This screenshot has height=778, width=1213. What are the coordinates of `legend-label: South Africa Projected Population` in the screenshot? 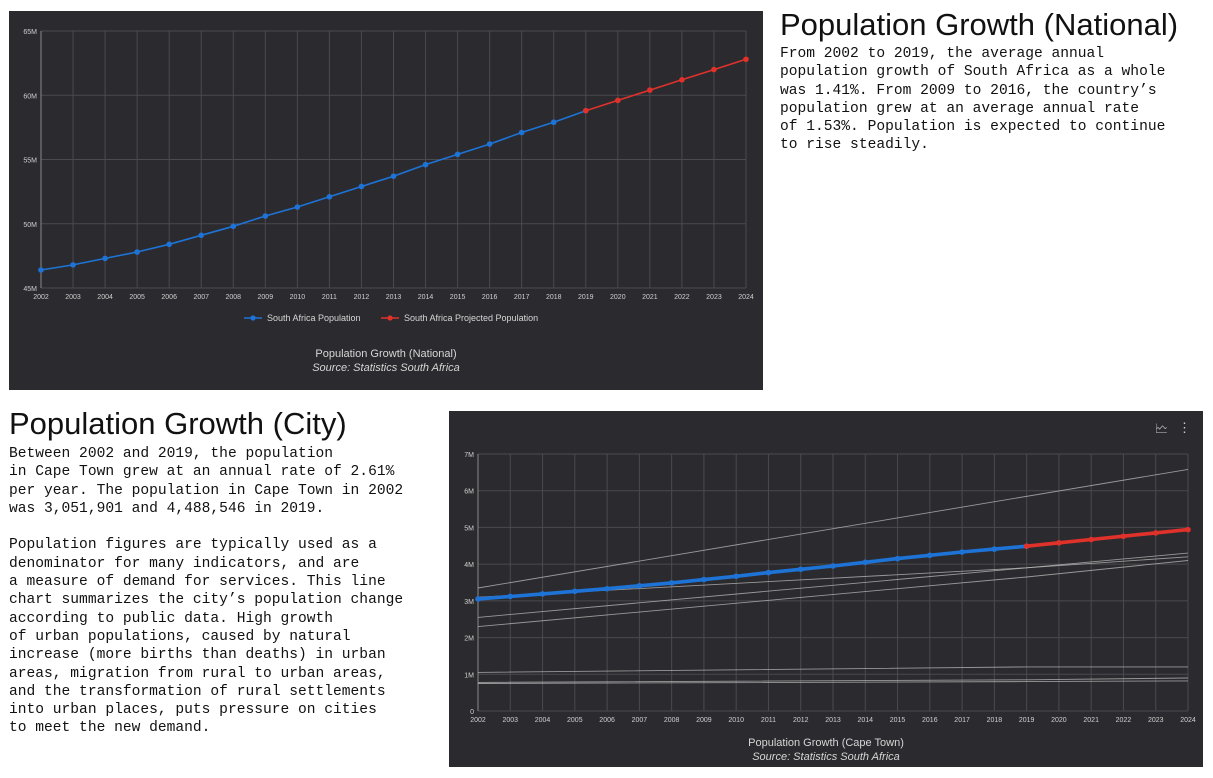 It's located at (471, 318).